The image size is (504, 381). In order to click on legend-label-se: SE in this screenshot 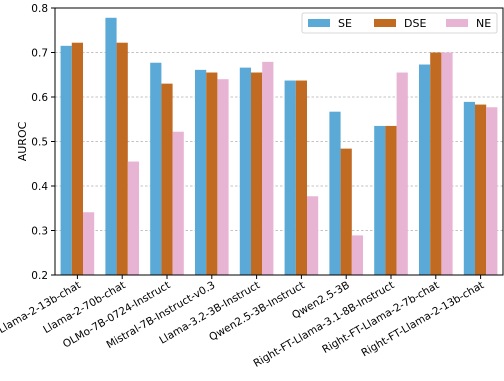, I will do `click(345, 23)`.